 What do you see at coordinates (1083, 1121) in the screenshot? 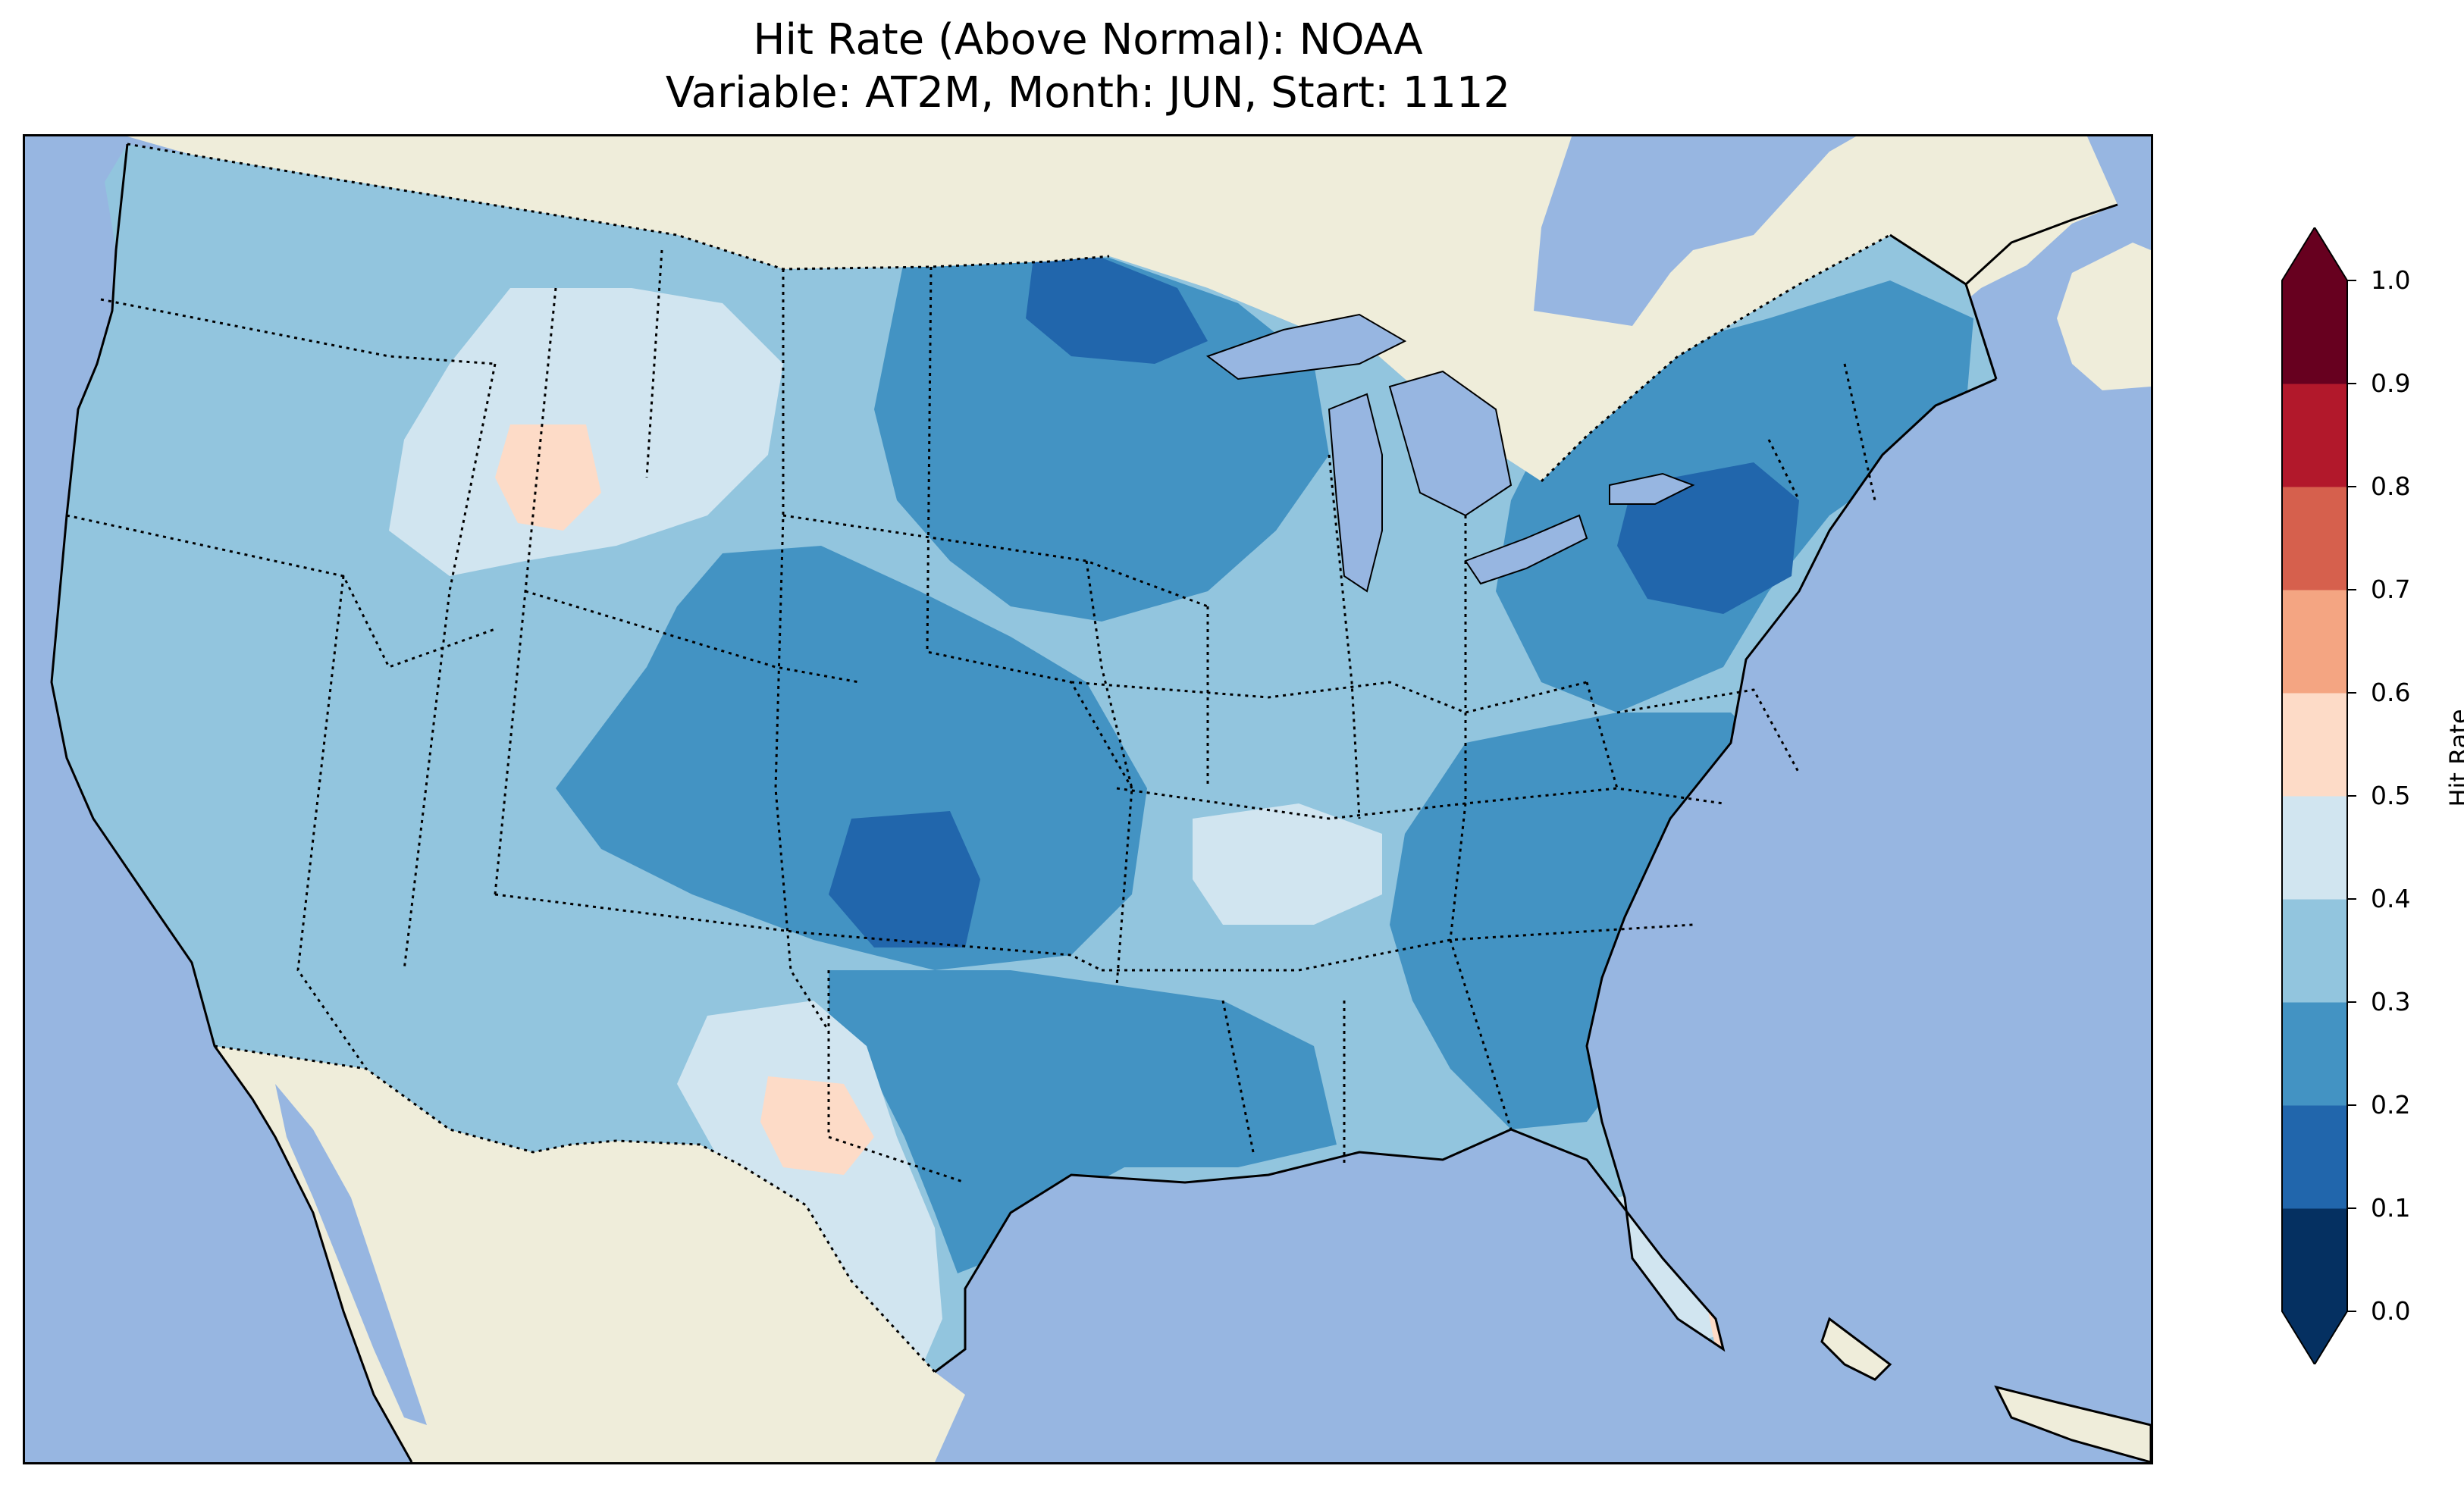
I see `region-southern-plains-texas-oklahoma` at bounding box center [1083, 1121].